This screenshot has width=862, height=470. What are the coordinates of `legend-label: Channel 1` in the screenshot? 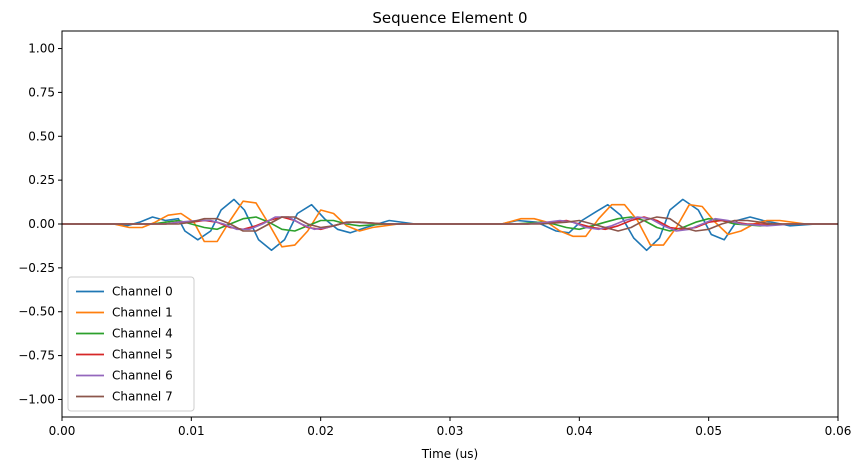 It's located at (142, 313).